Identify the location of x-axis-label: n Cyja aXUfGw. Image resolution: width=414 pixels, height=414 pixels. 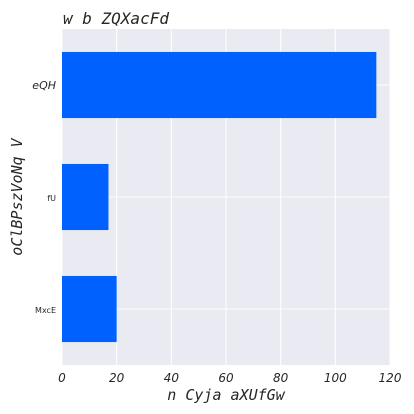
(226, 395).